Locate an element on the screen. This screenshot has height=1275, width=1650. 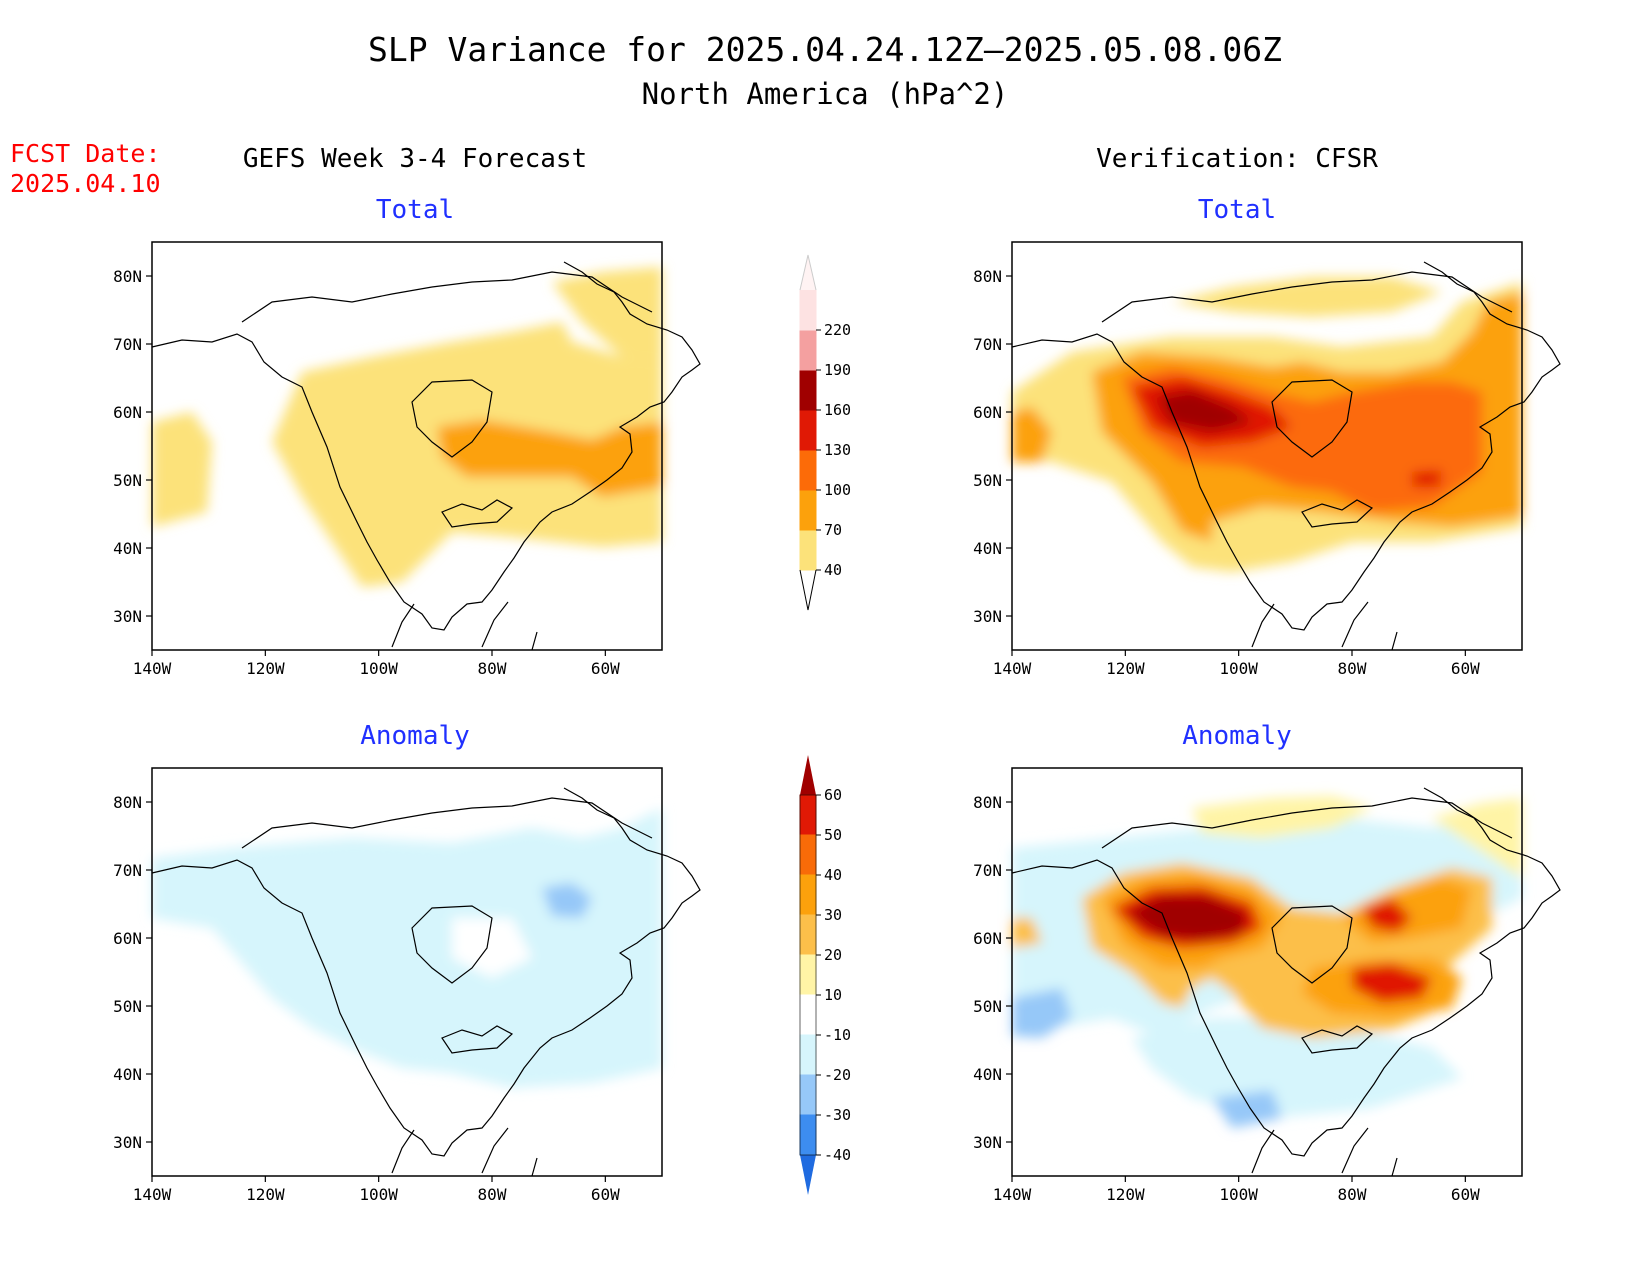
colorbar-anomaly-label: 20 is located at coordinates (833, 955).